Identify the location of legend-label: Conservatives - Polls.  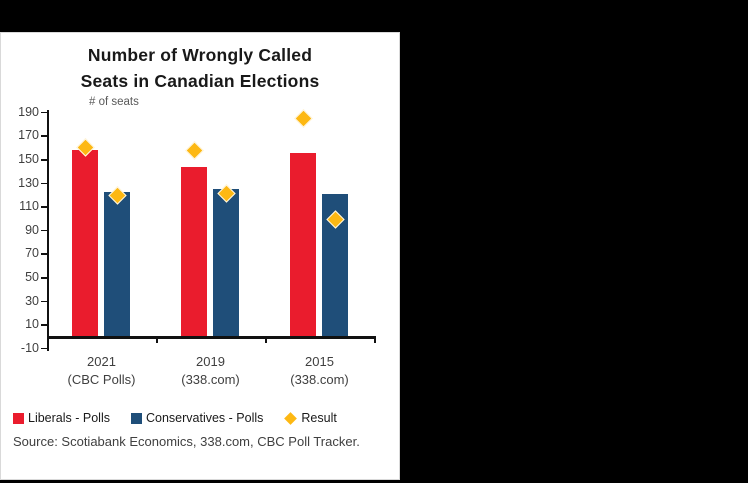
(204, 418).